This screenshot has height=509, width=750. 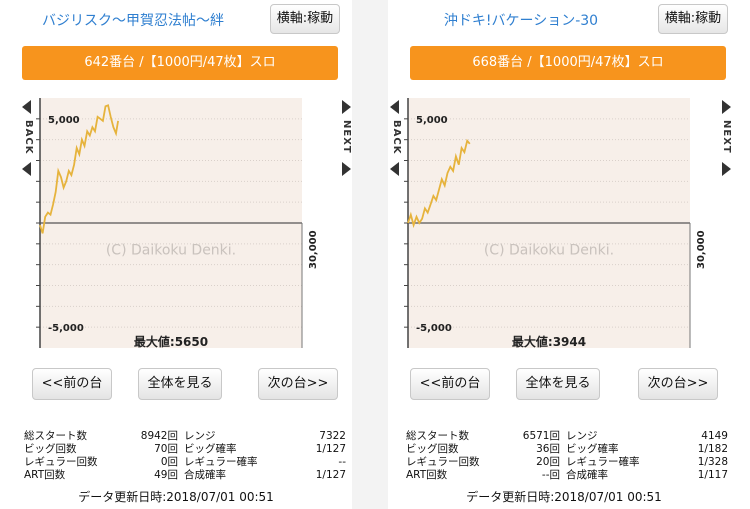 I want to click on panel-gap, so click(x=370, y=254).